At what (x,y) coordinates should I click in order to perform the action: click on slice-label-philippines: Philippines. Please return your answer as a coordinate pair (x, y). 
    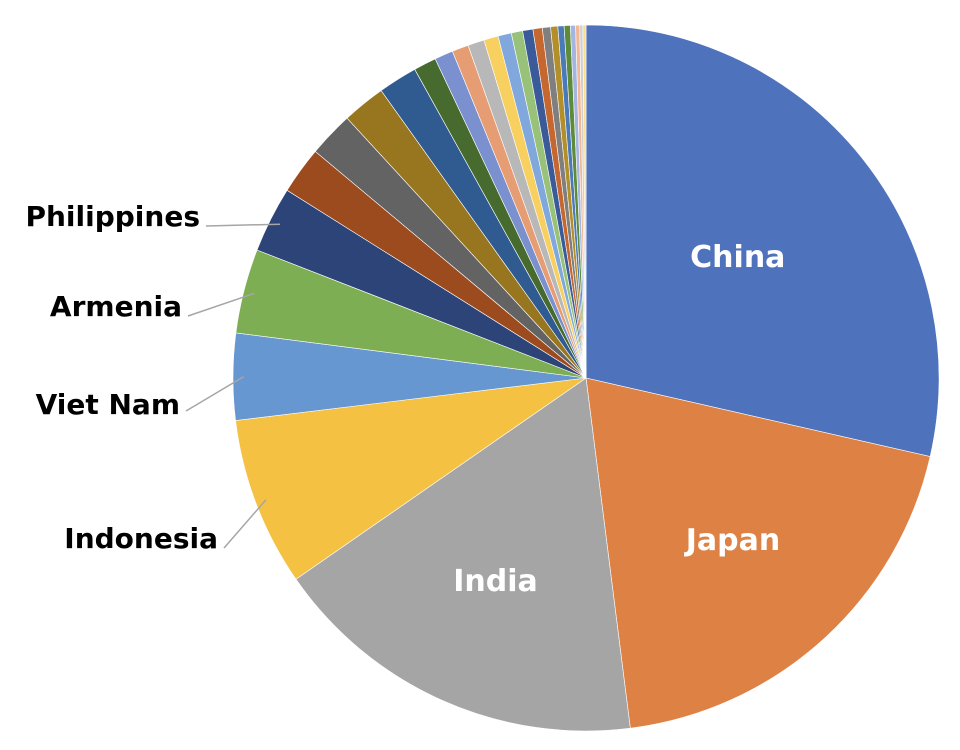
    Looking at the image, I should click on (112, 216).